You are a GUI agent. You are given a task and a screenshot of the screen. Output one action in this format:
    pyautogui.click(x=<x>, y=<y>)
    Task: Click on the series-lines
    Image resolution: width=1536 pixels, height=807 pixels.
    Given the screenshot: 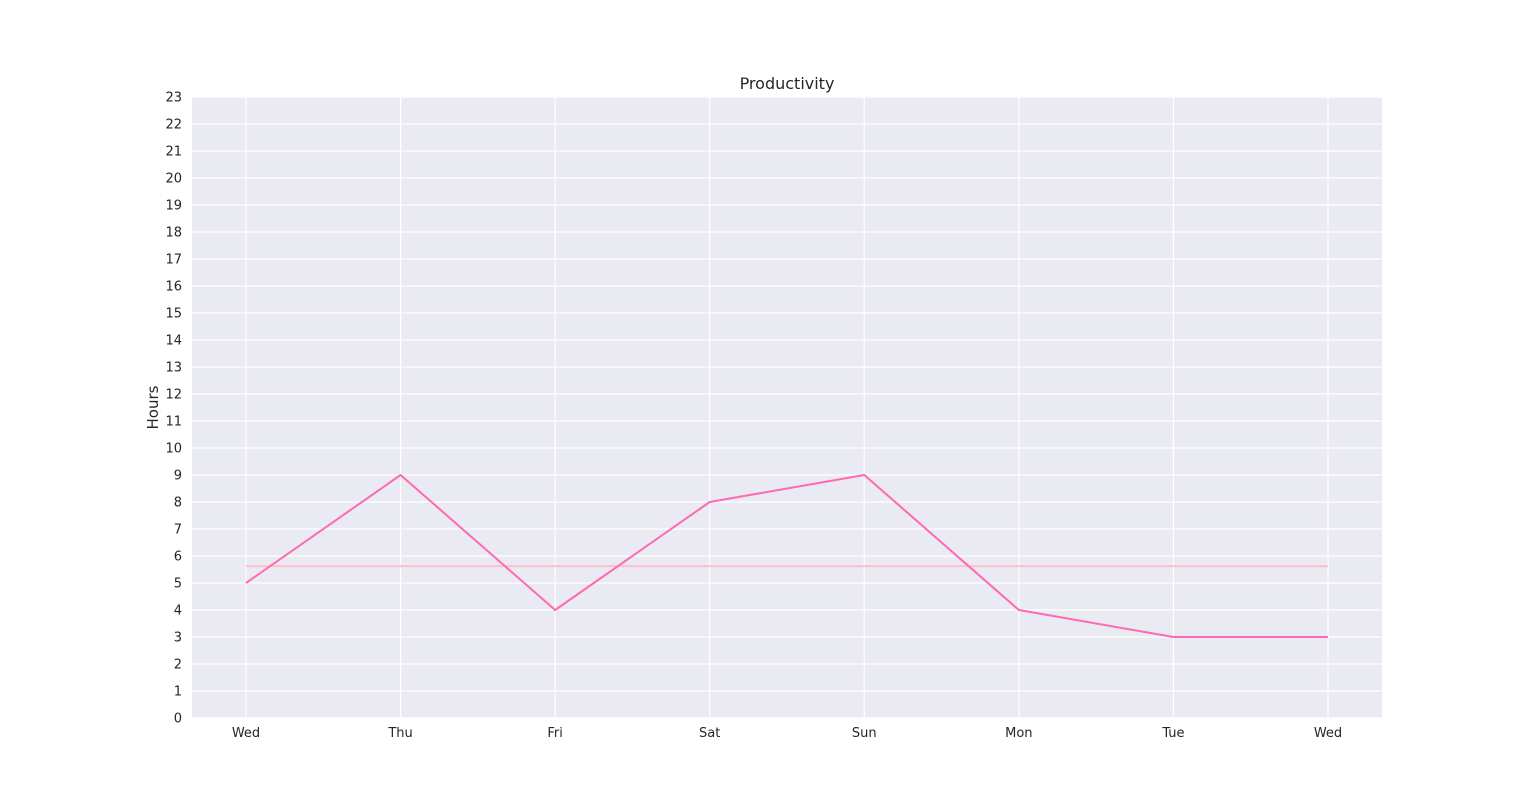 What is the action you would take?
    pyautogui.click(x=786, y=556)
    